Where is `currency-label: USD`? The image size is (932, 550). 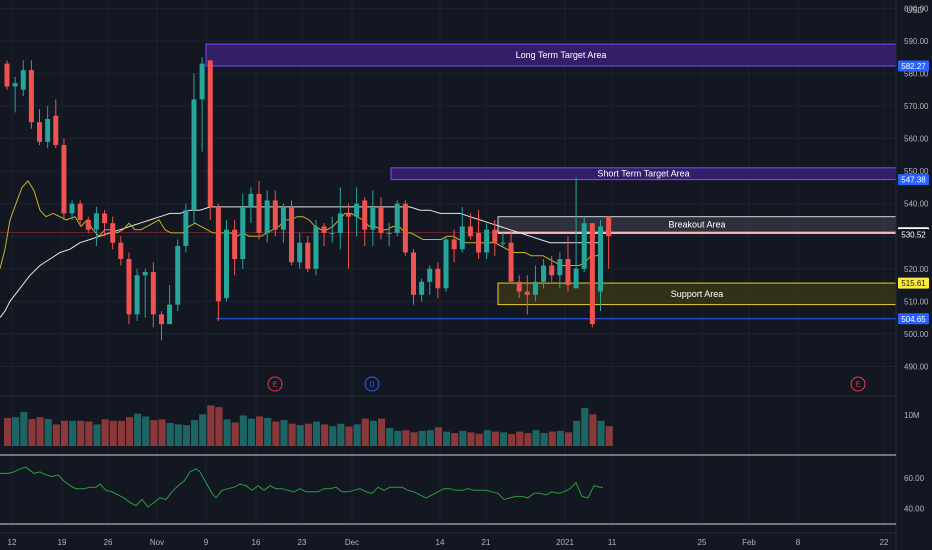
currency-label: USD is located at coordinates (915, 10).